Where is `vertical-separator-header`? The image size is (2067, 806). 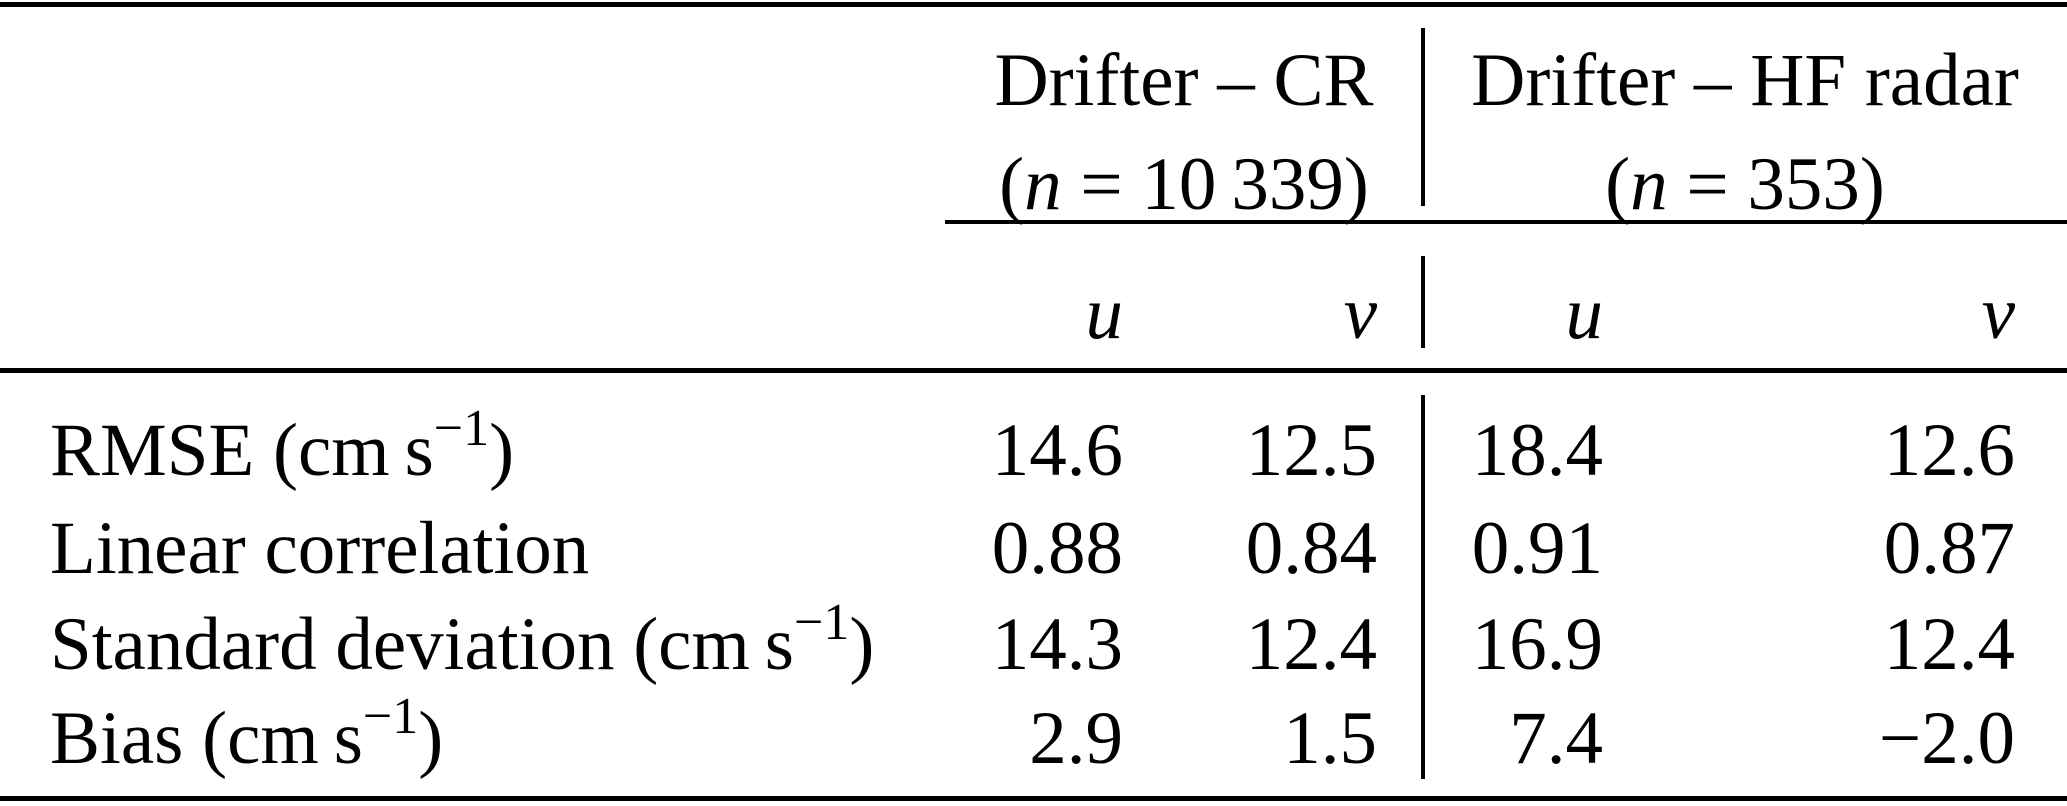 vertical-separator-header is located at coordinates (1423, 117).